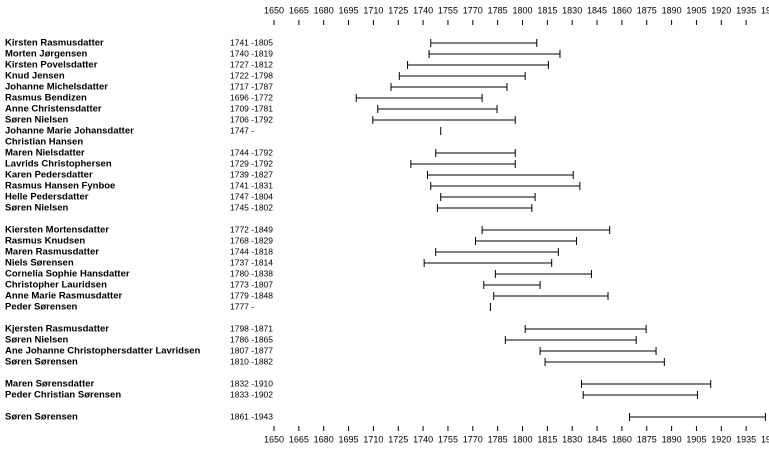  Describe the element at coordinates (45, 241) in the screenshot. I see `person-name: Rasmus Knudsen` at that location.